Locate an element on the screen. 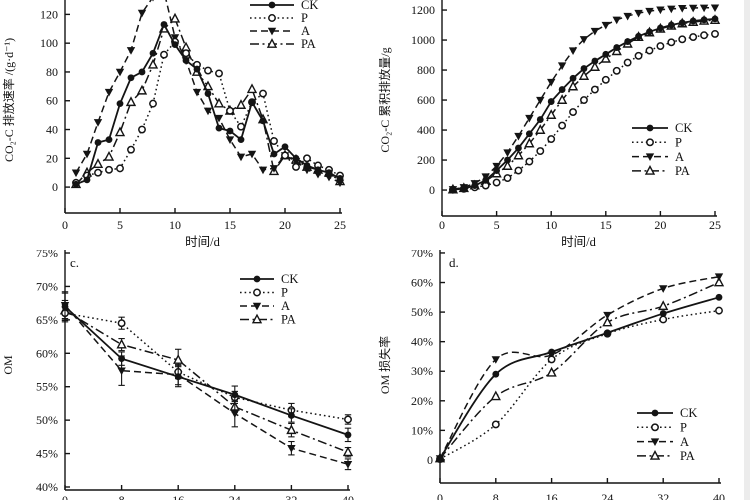  y-tick-label: 200 is located at coordinates (426, 160).